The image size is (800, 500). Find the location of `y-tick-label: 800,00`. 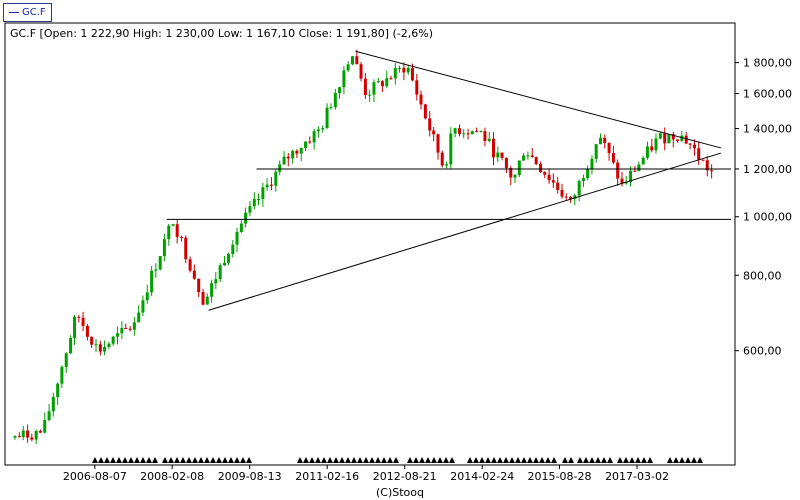

y-tick-label: 800,00 is located at coordinates (762, 275).